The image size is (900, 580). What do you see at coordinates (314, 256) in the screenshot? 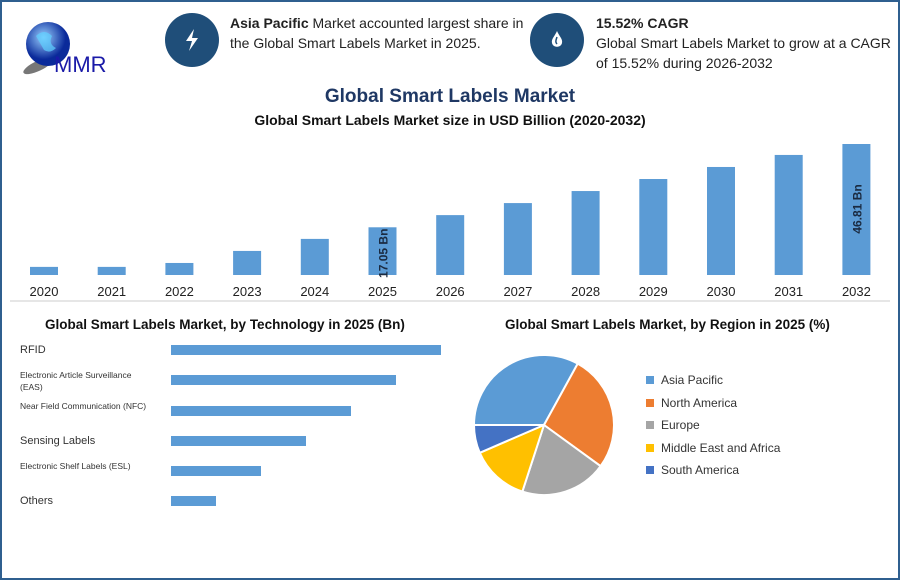
I see `bar-2024` at bounding box center [314, 256].